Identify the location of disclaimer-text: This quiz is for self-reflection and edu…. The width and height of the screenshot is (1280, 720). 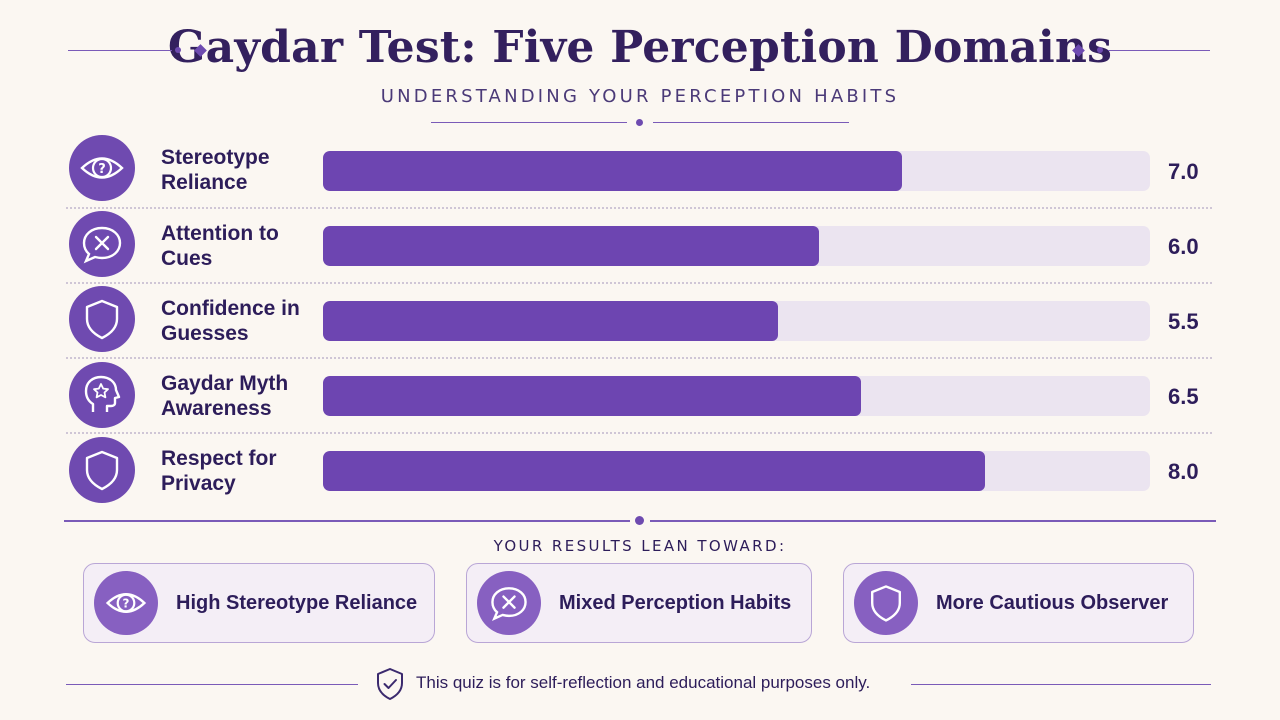
(643, 682).